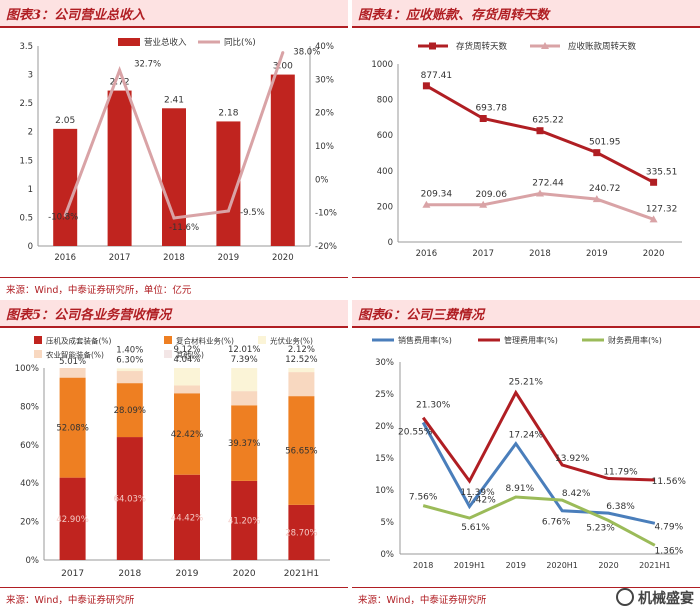  What do you see at coordinates (291, 341) in the screenshot?
I see `legend-label: 光伏业务(%)` at bounding box center [291, 341].